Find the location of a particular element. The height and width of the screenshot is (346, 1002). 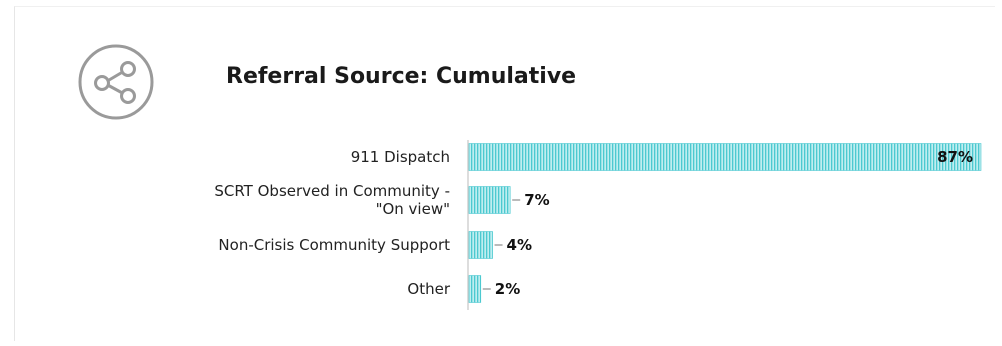

category-label-1-line-1: "On view" is located at coordinates (413, 209).